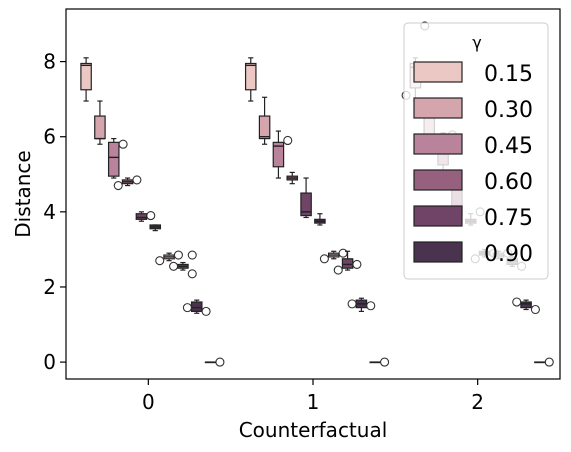  Describe the element at coordinates (473, 164) in the screenshot. I see `legend-items: 0.15 0.30 0.45 0.60 0.75 0.90` at that location.